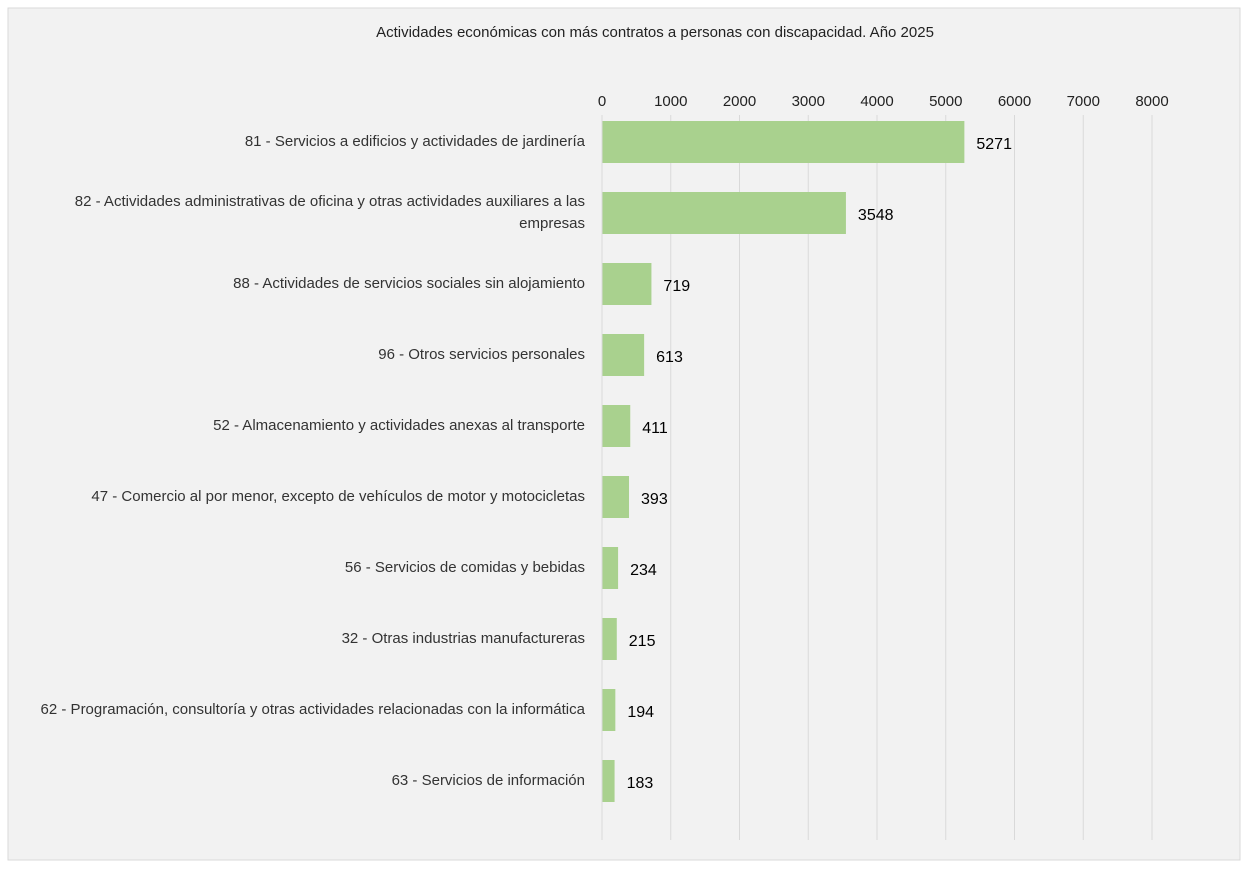  Describe the element at coordinates (654, 499) in the screenshot. I see `data-label: 393` at that location.